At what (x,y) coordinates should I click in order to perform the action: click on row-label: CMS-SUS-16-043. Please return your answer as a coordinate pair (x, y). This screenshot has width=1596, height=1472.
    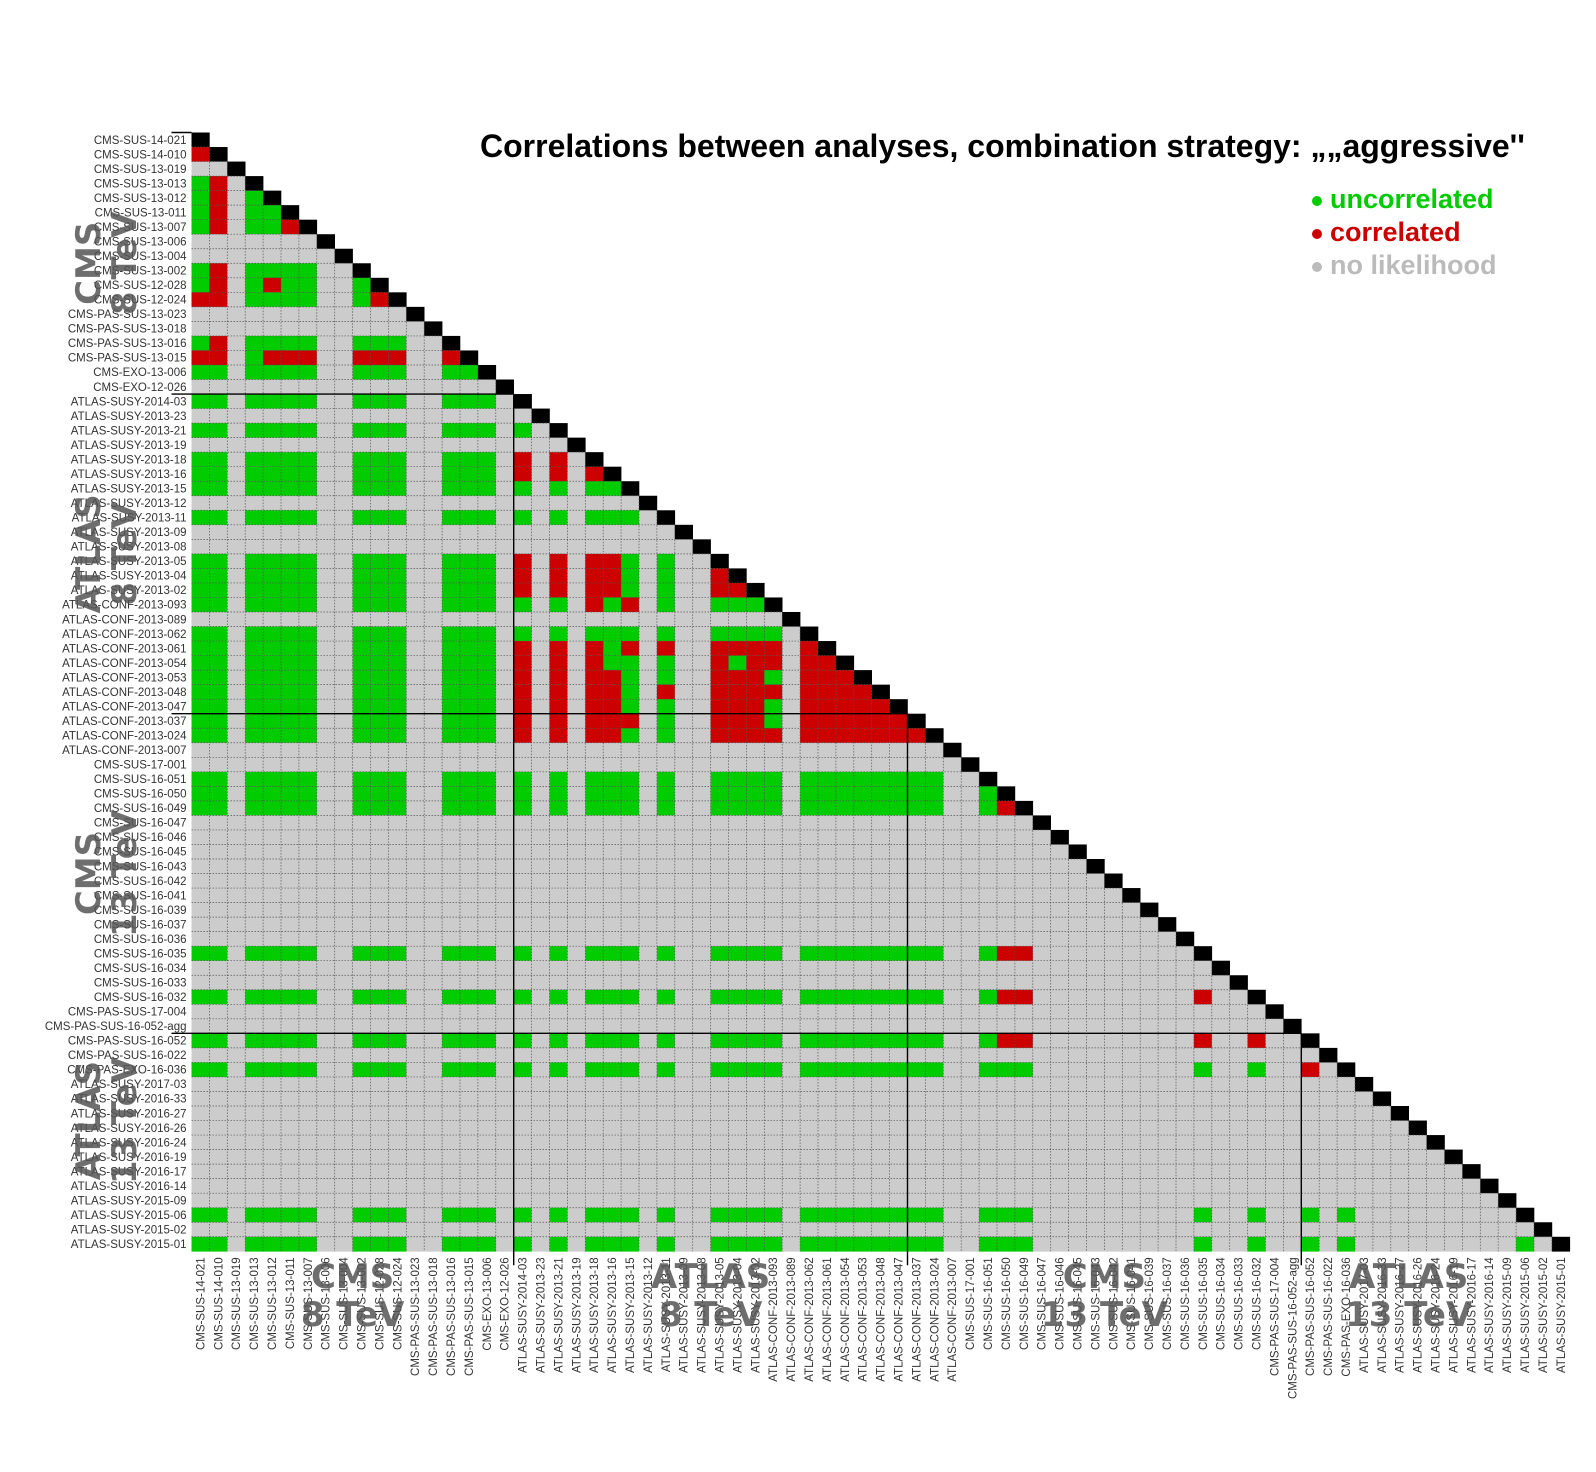
    Looking at the image, I should click on (140, 867).